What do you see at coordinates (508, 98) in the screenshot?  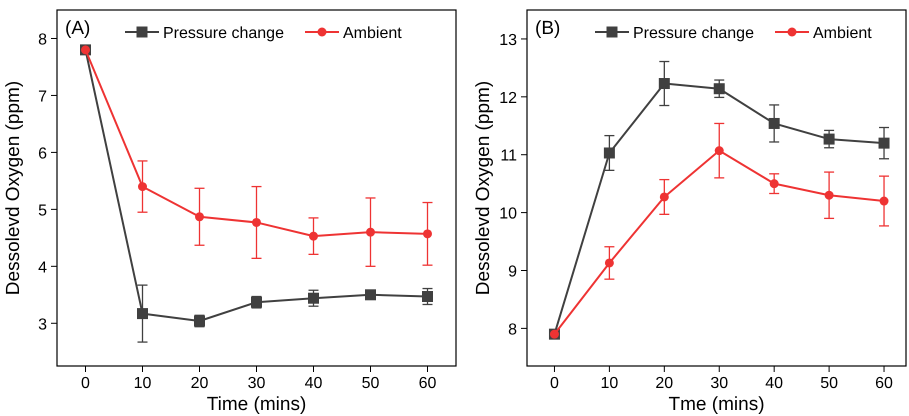 I see `y-tick-label: 12` at bounding box center [508, 98].